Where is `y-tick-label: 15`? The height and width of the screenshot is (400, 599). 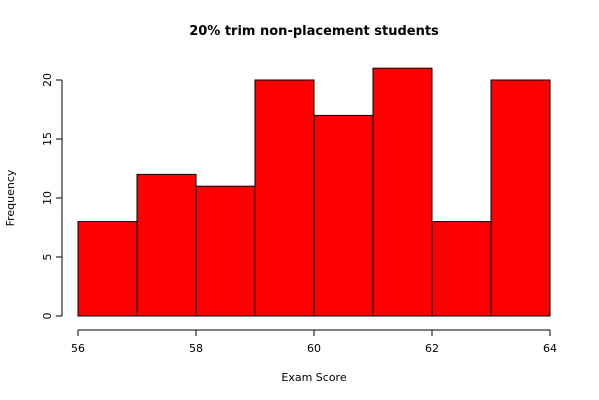 y-tick-label: 15 is located at coordinates (47, 139).